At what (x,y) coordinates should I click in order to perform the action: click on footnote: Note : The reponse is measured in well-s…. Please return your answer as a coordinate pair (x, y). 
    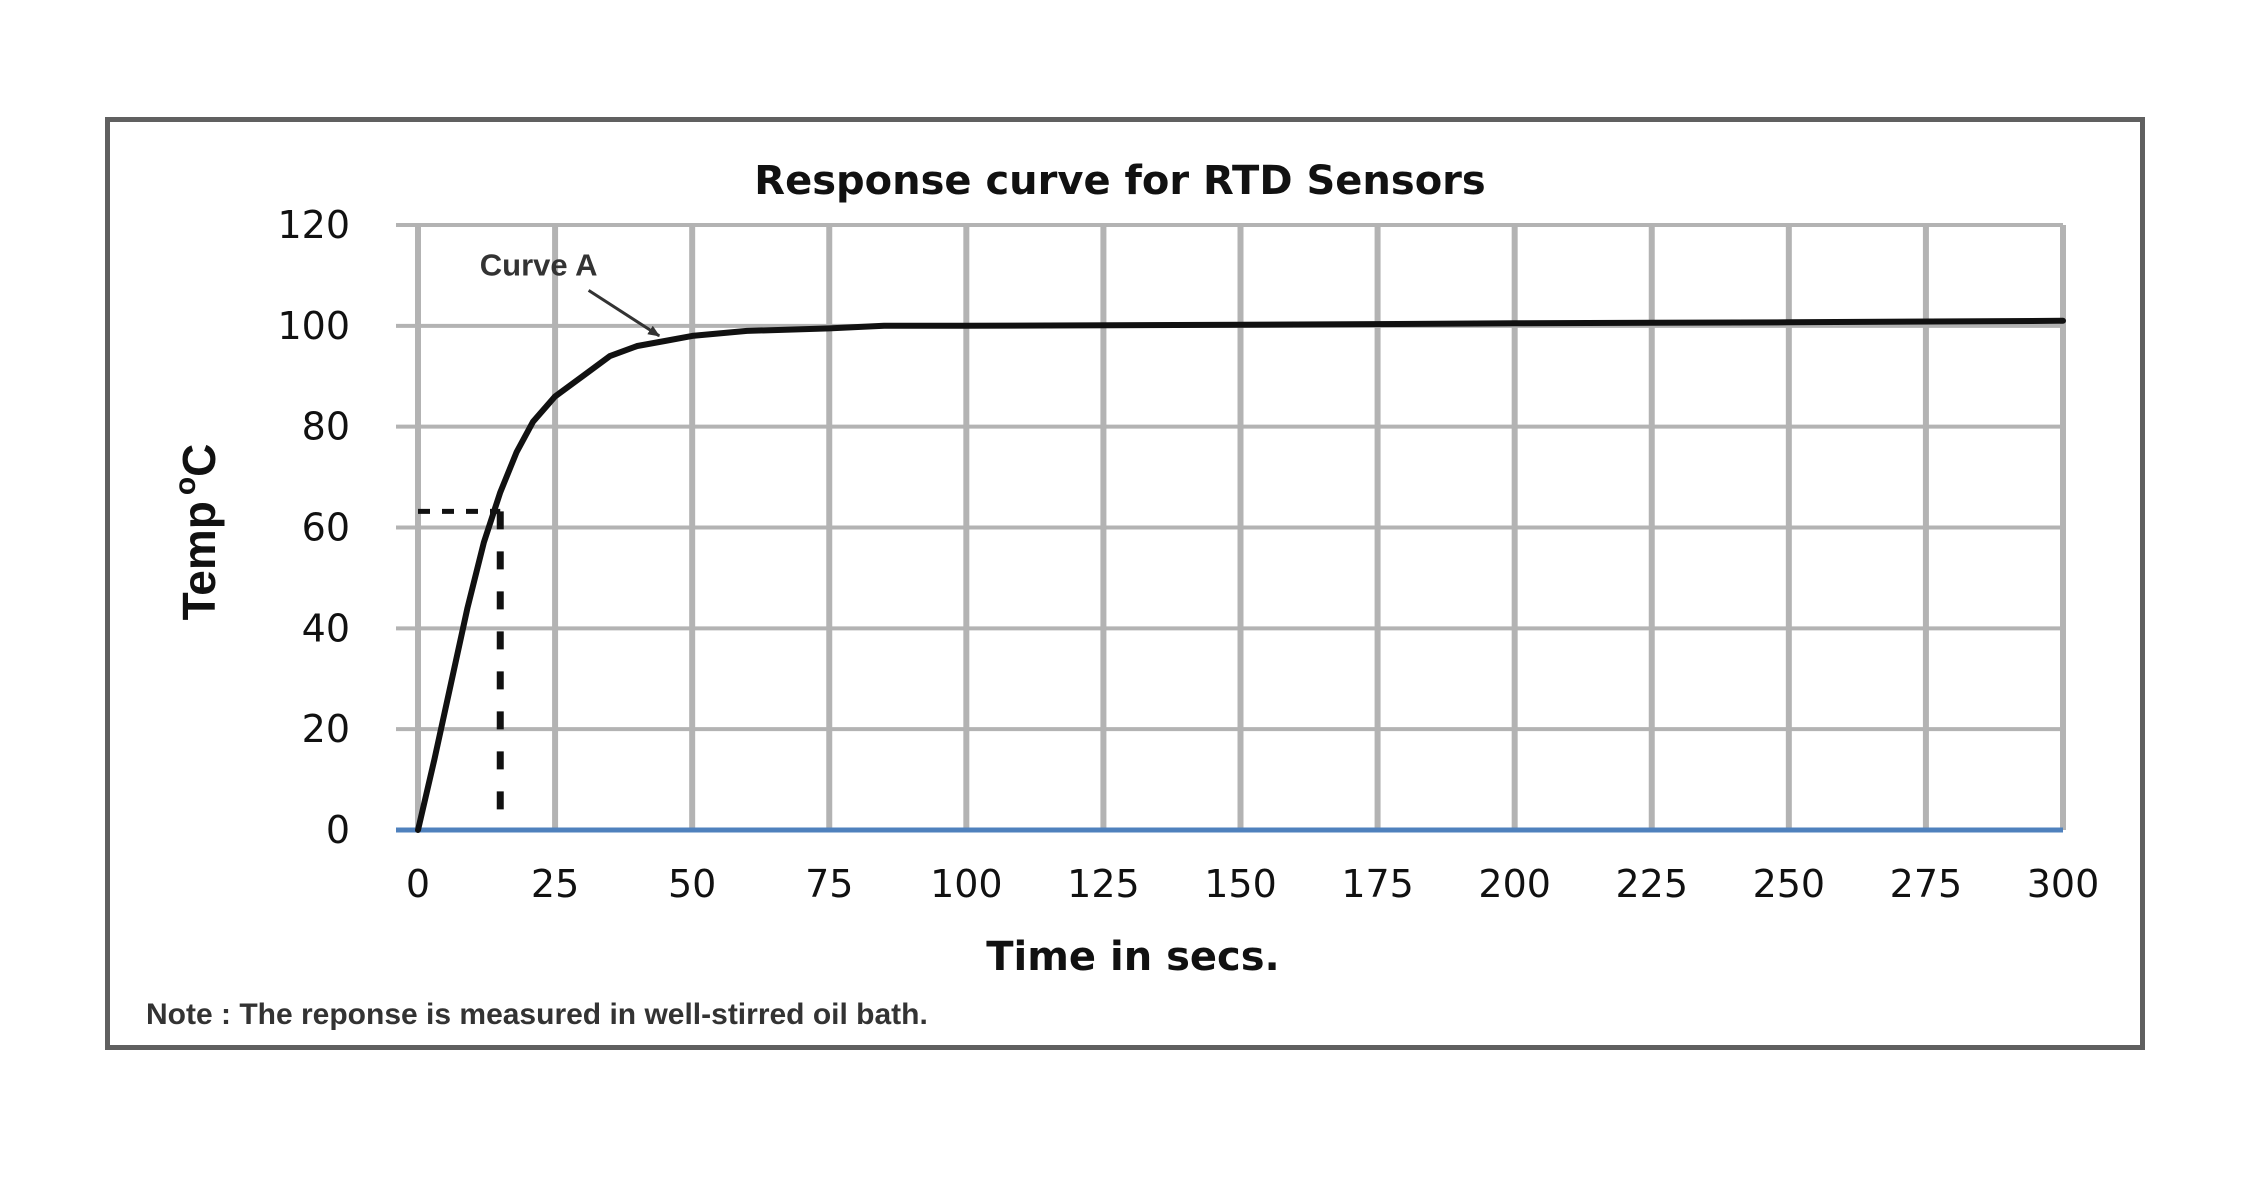
    Looking at the image, I should click on (537, 1014).